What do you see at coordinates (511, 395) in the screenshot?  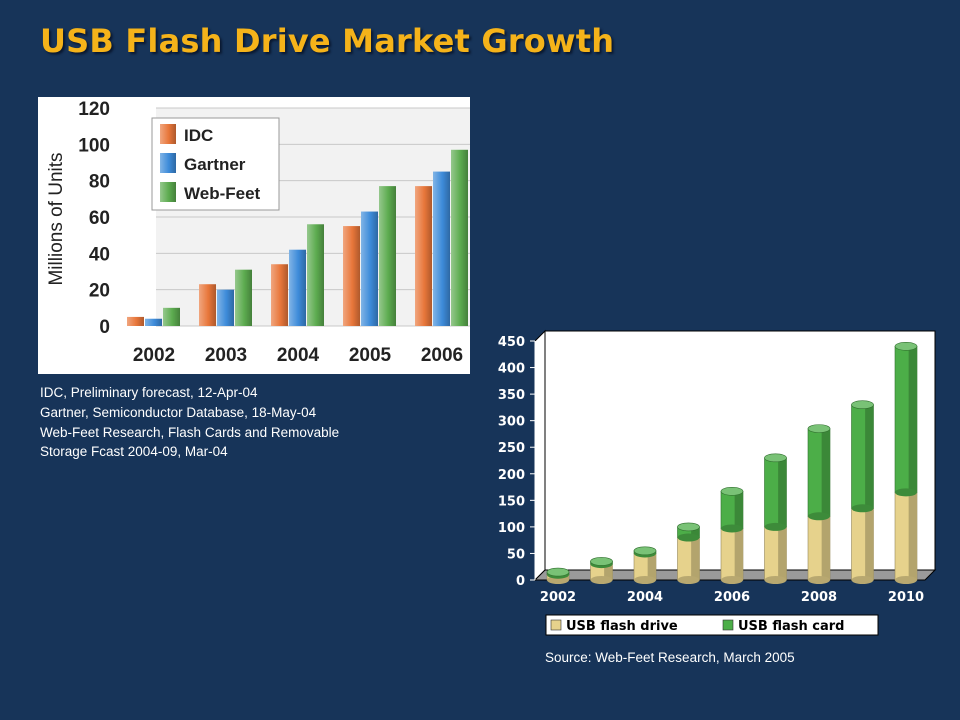 I see `chart2-y-tick-label: 350` at bounding box center [511, 395].